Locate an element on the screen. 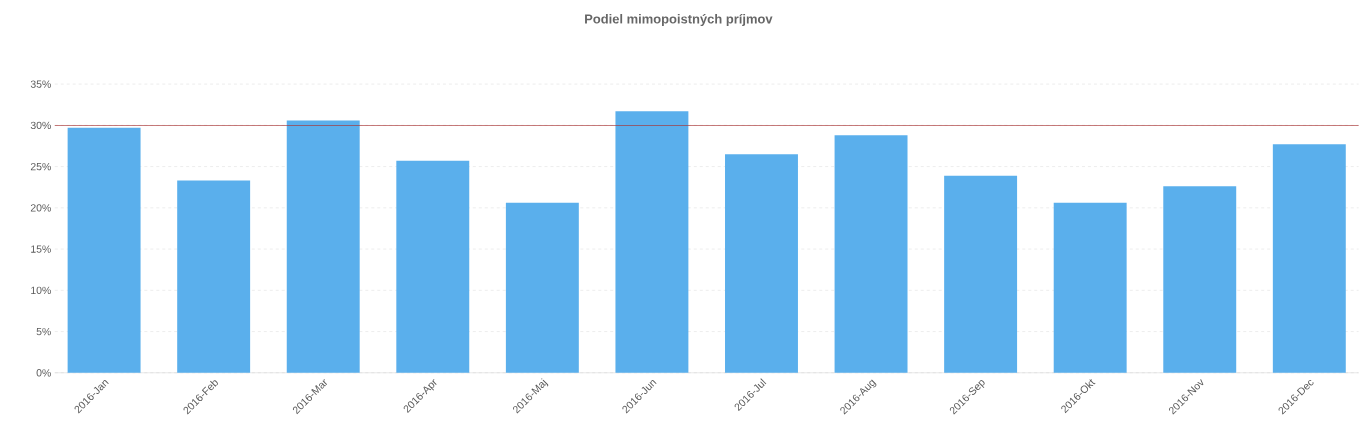 Image resolution: width=1359 pixels, height=426 pixels. y-tick-label: 15% is located at coordinates (41, 249).